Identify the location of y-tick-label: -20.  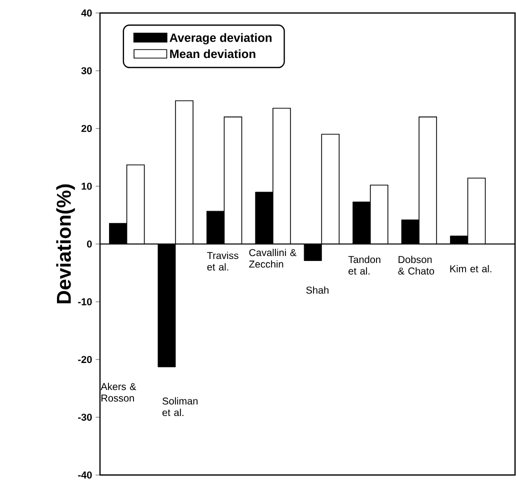
(85, 360).